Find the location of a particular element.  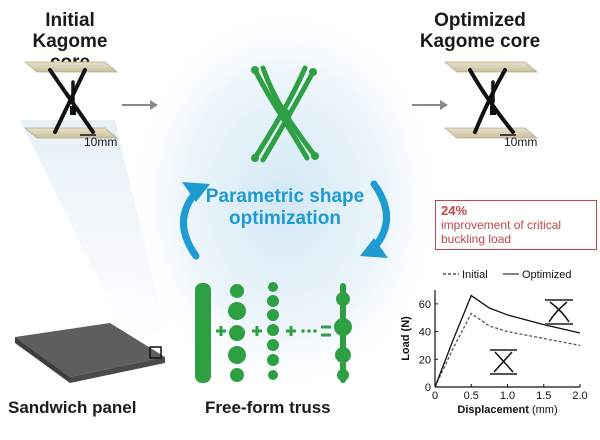

legend-label-optimized: Optimized is located at coordinates (547, 275).